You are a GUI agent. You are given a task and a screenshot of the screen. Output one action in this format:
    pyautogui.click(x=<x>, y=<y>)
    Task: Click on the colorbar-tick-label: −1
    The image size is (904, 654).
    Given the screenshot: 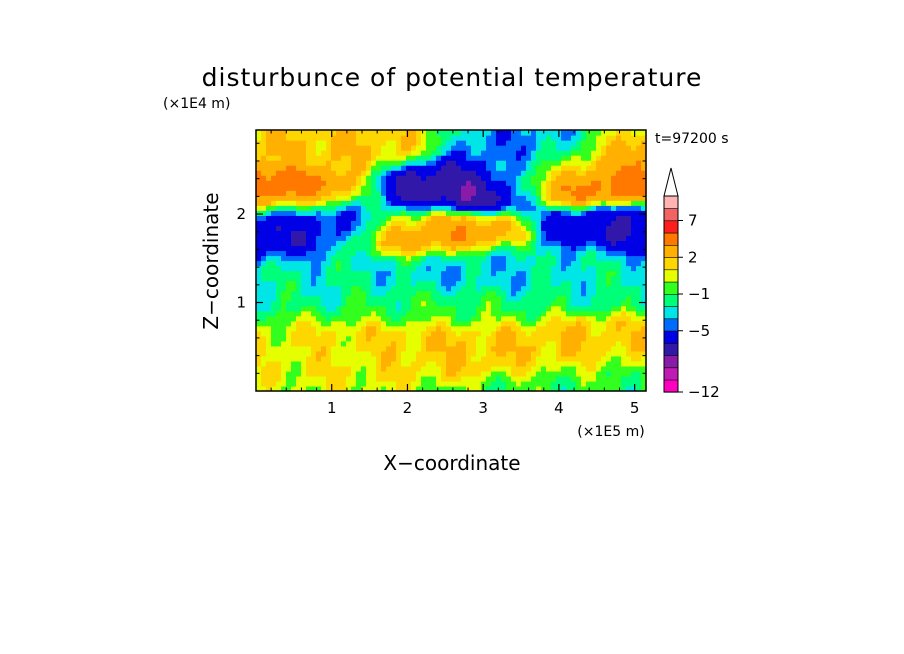 What is the action you would take?
    pyautogui.click(x=699, y=294)
    